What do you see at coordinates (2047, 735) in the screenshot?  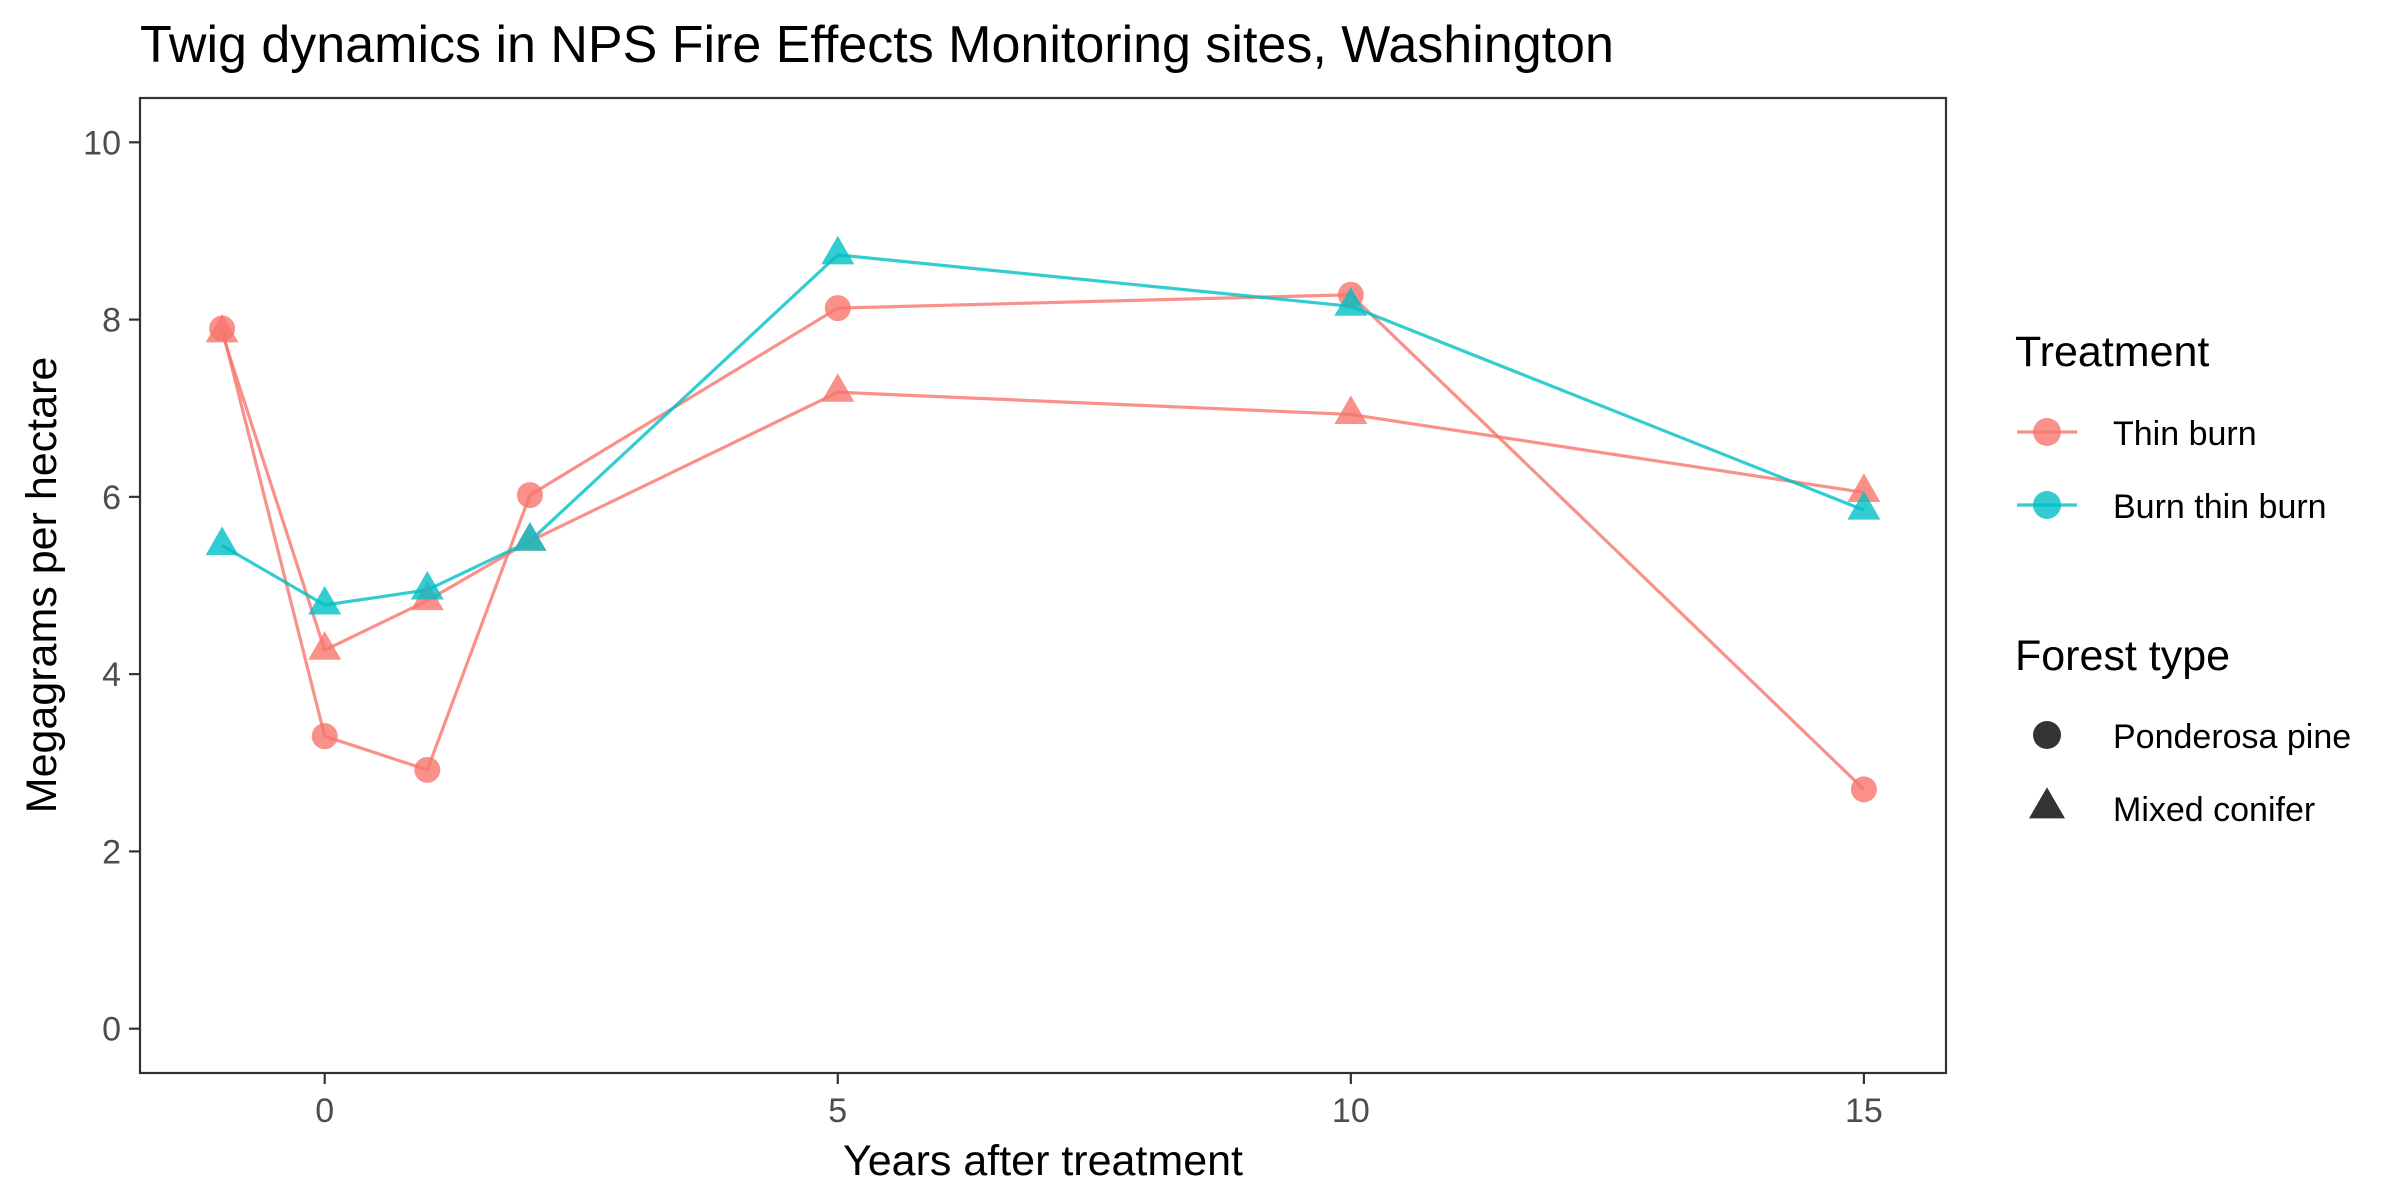 I see `legend-key-ponderosa-pine` at bounding box center [2047, 735].